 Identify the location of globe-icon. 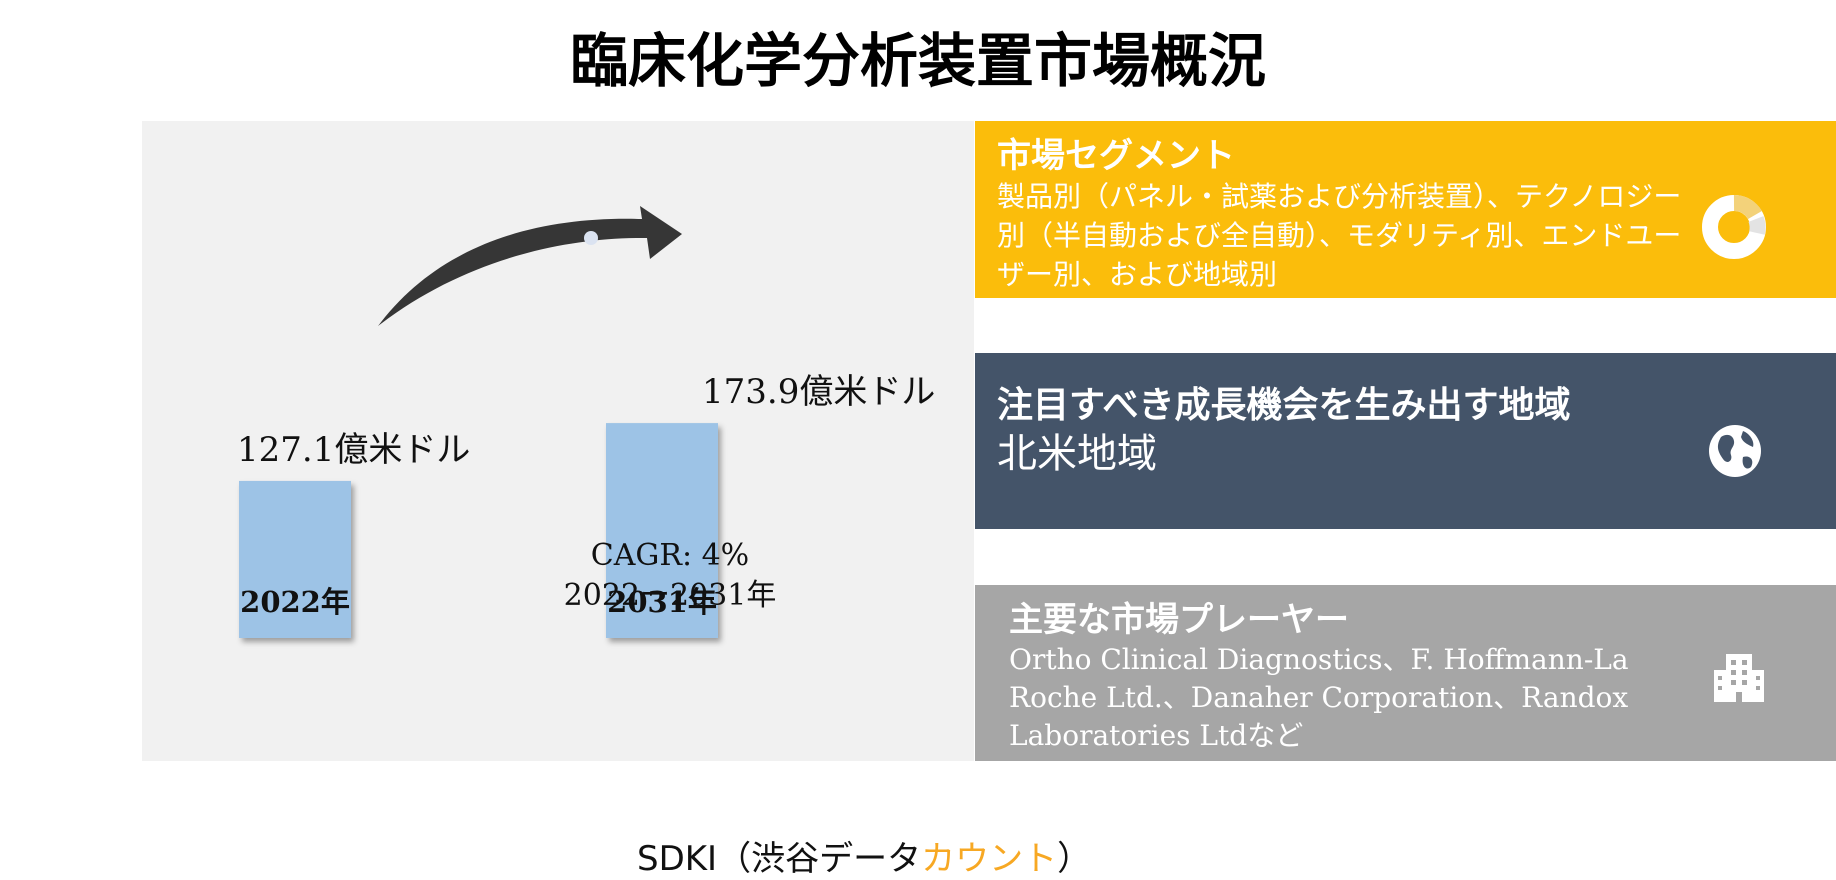
(1735, 451).